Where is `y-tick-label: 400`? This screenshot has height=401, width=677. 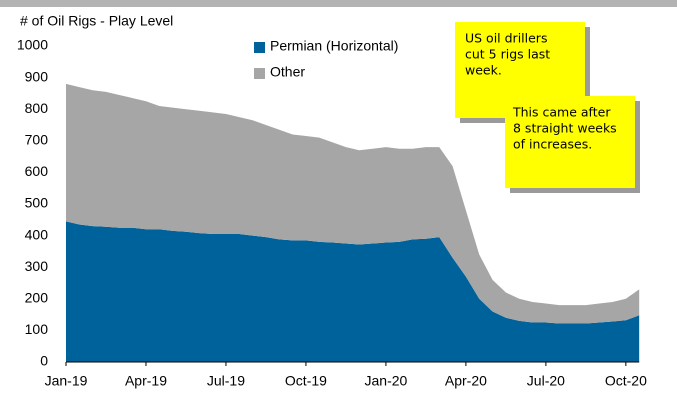 y-tick-label: 400 is located at coordinates (37, 234).